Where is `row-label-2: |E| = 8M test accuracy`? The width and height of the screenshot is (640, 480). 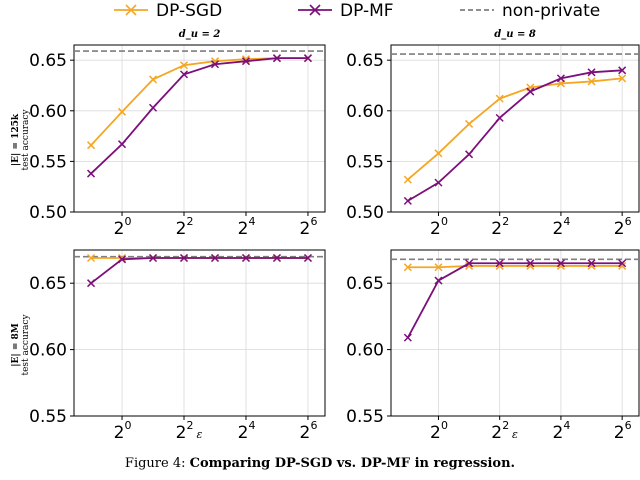
row-label-2: |E| = 8M test accuracy is located at coordinates (21, 345).